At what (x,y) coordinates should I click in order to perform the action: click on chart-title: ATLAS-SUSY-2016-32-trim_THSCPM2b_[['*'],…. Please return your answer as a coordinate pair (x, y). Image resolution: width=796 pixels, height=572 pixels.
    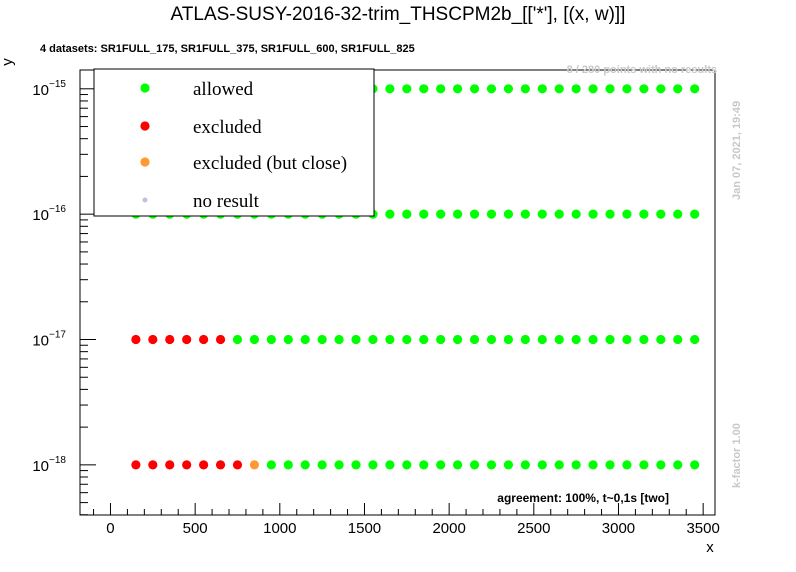
    Looking at the image, I should click on (398, 14).